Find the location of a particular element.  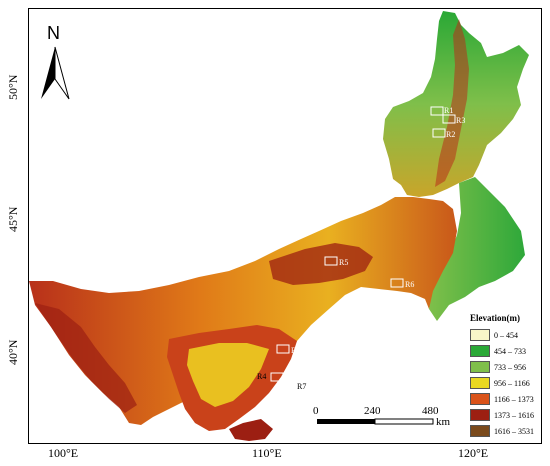

legend-item: 1166 – 1373 is located at coordinates (508, 399).